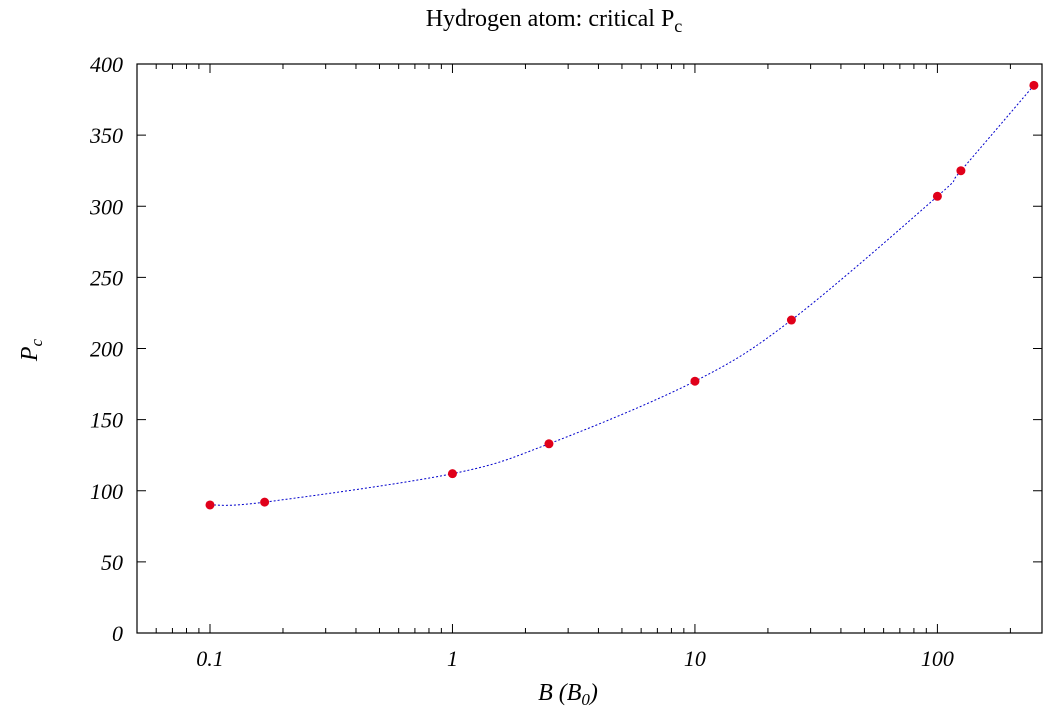 This screenshot has width=1044, height=721. Describe the element at coordinates (568, 694) in the screenshot. I see `x-axis-label: B (B0)` at that location.